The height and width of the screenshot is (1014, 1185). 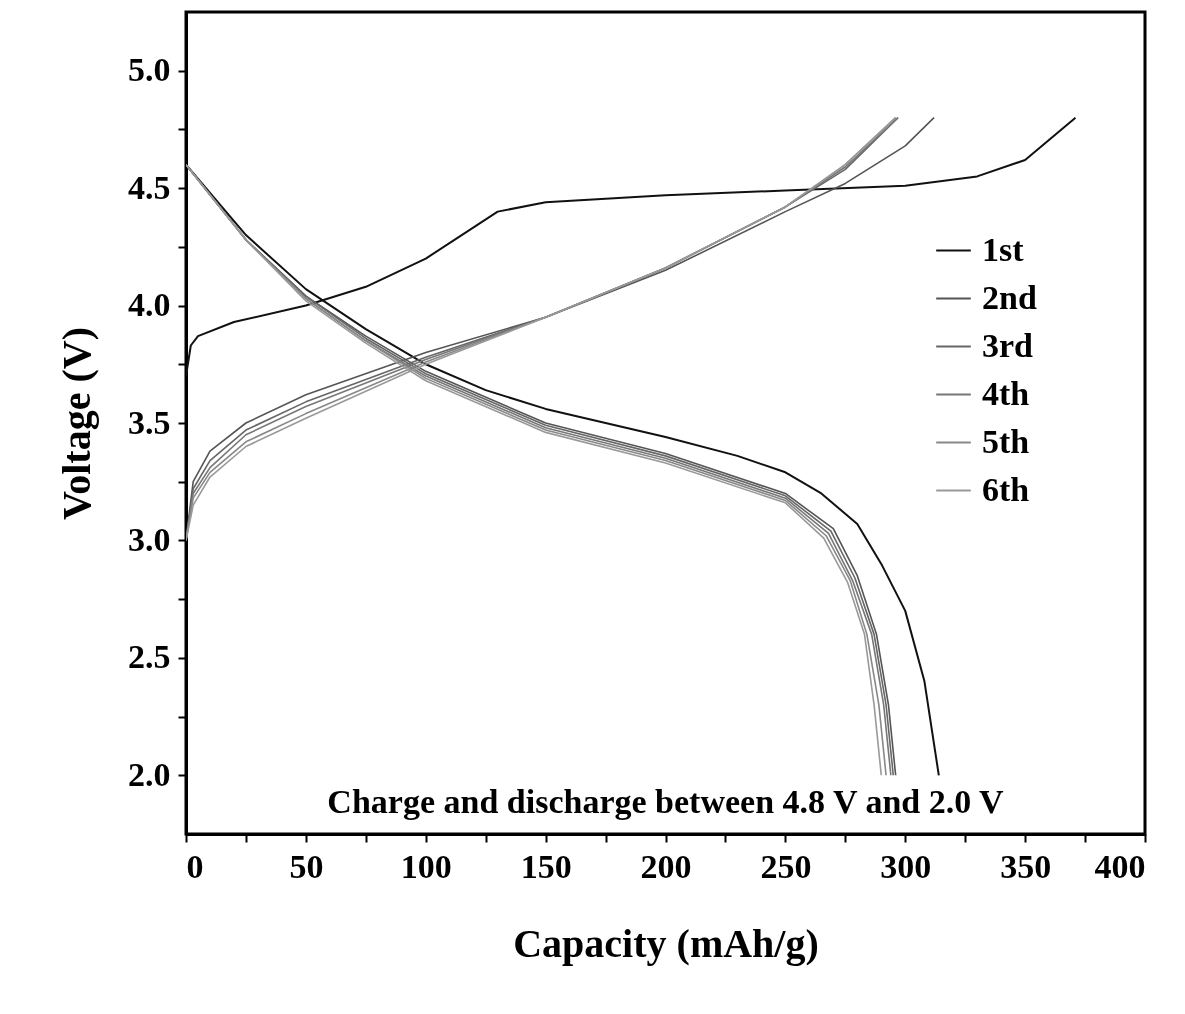 I want to click on y-tick-label: 4.0, so click(x=149, y=305).